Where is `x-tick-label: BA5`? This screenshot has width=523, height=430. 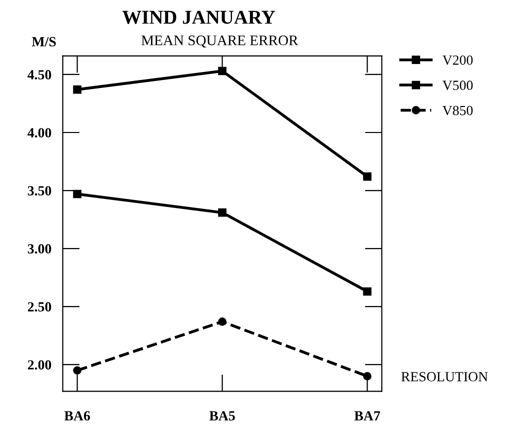 x-tick-label: BA5 is located at coordinates (222, 416).